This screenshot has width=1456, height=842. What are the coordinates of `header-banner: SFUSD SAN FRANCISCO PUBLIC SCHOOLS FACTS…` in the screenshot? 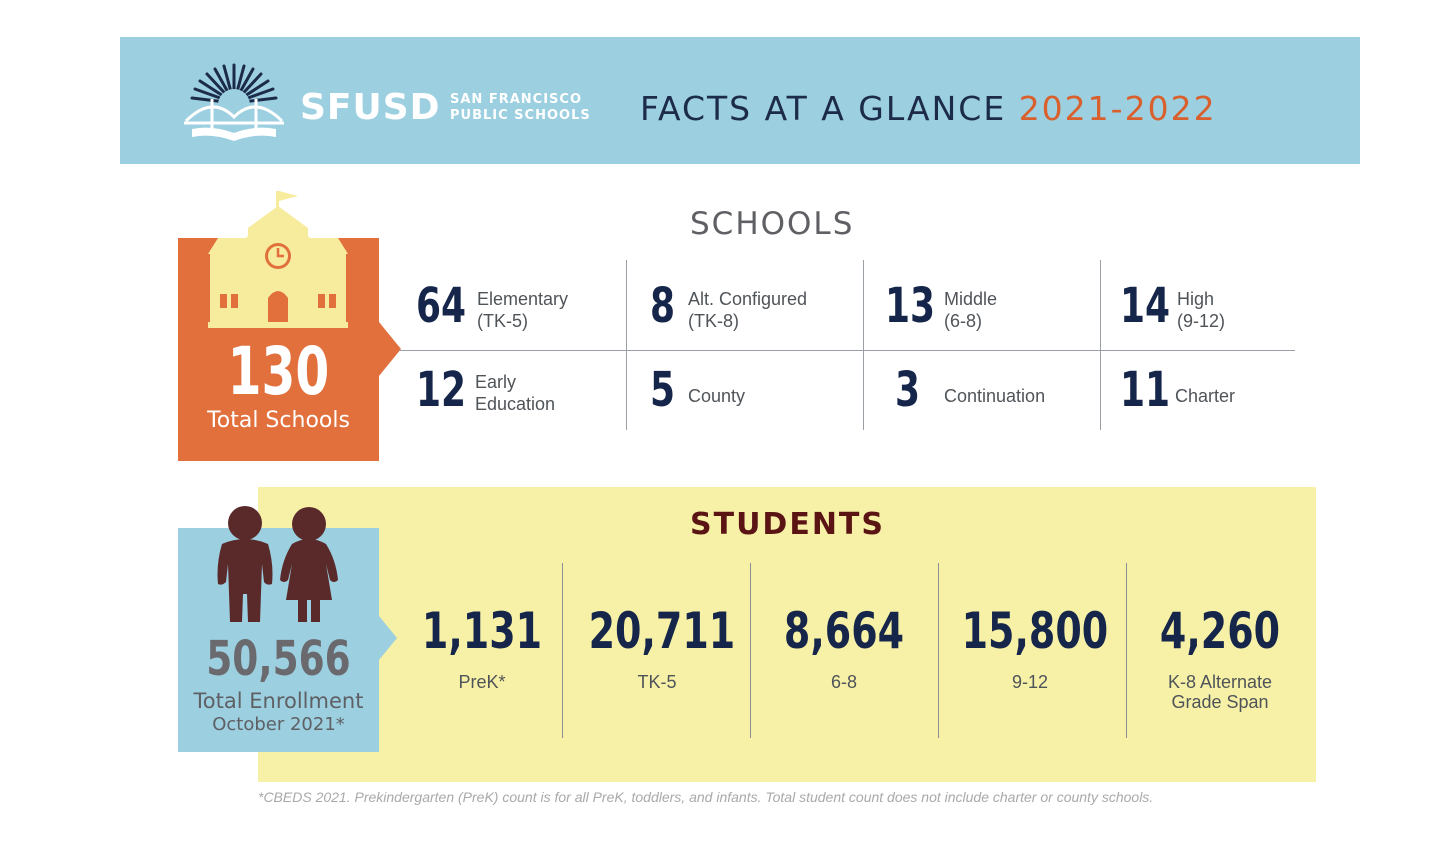 It's located at (740, 100).